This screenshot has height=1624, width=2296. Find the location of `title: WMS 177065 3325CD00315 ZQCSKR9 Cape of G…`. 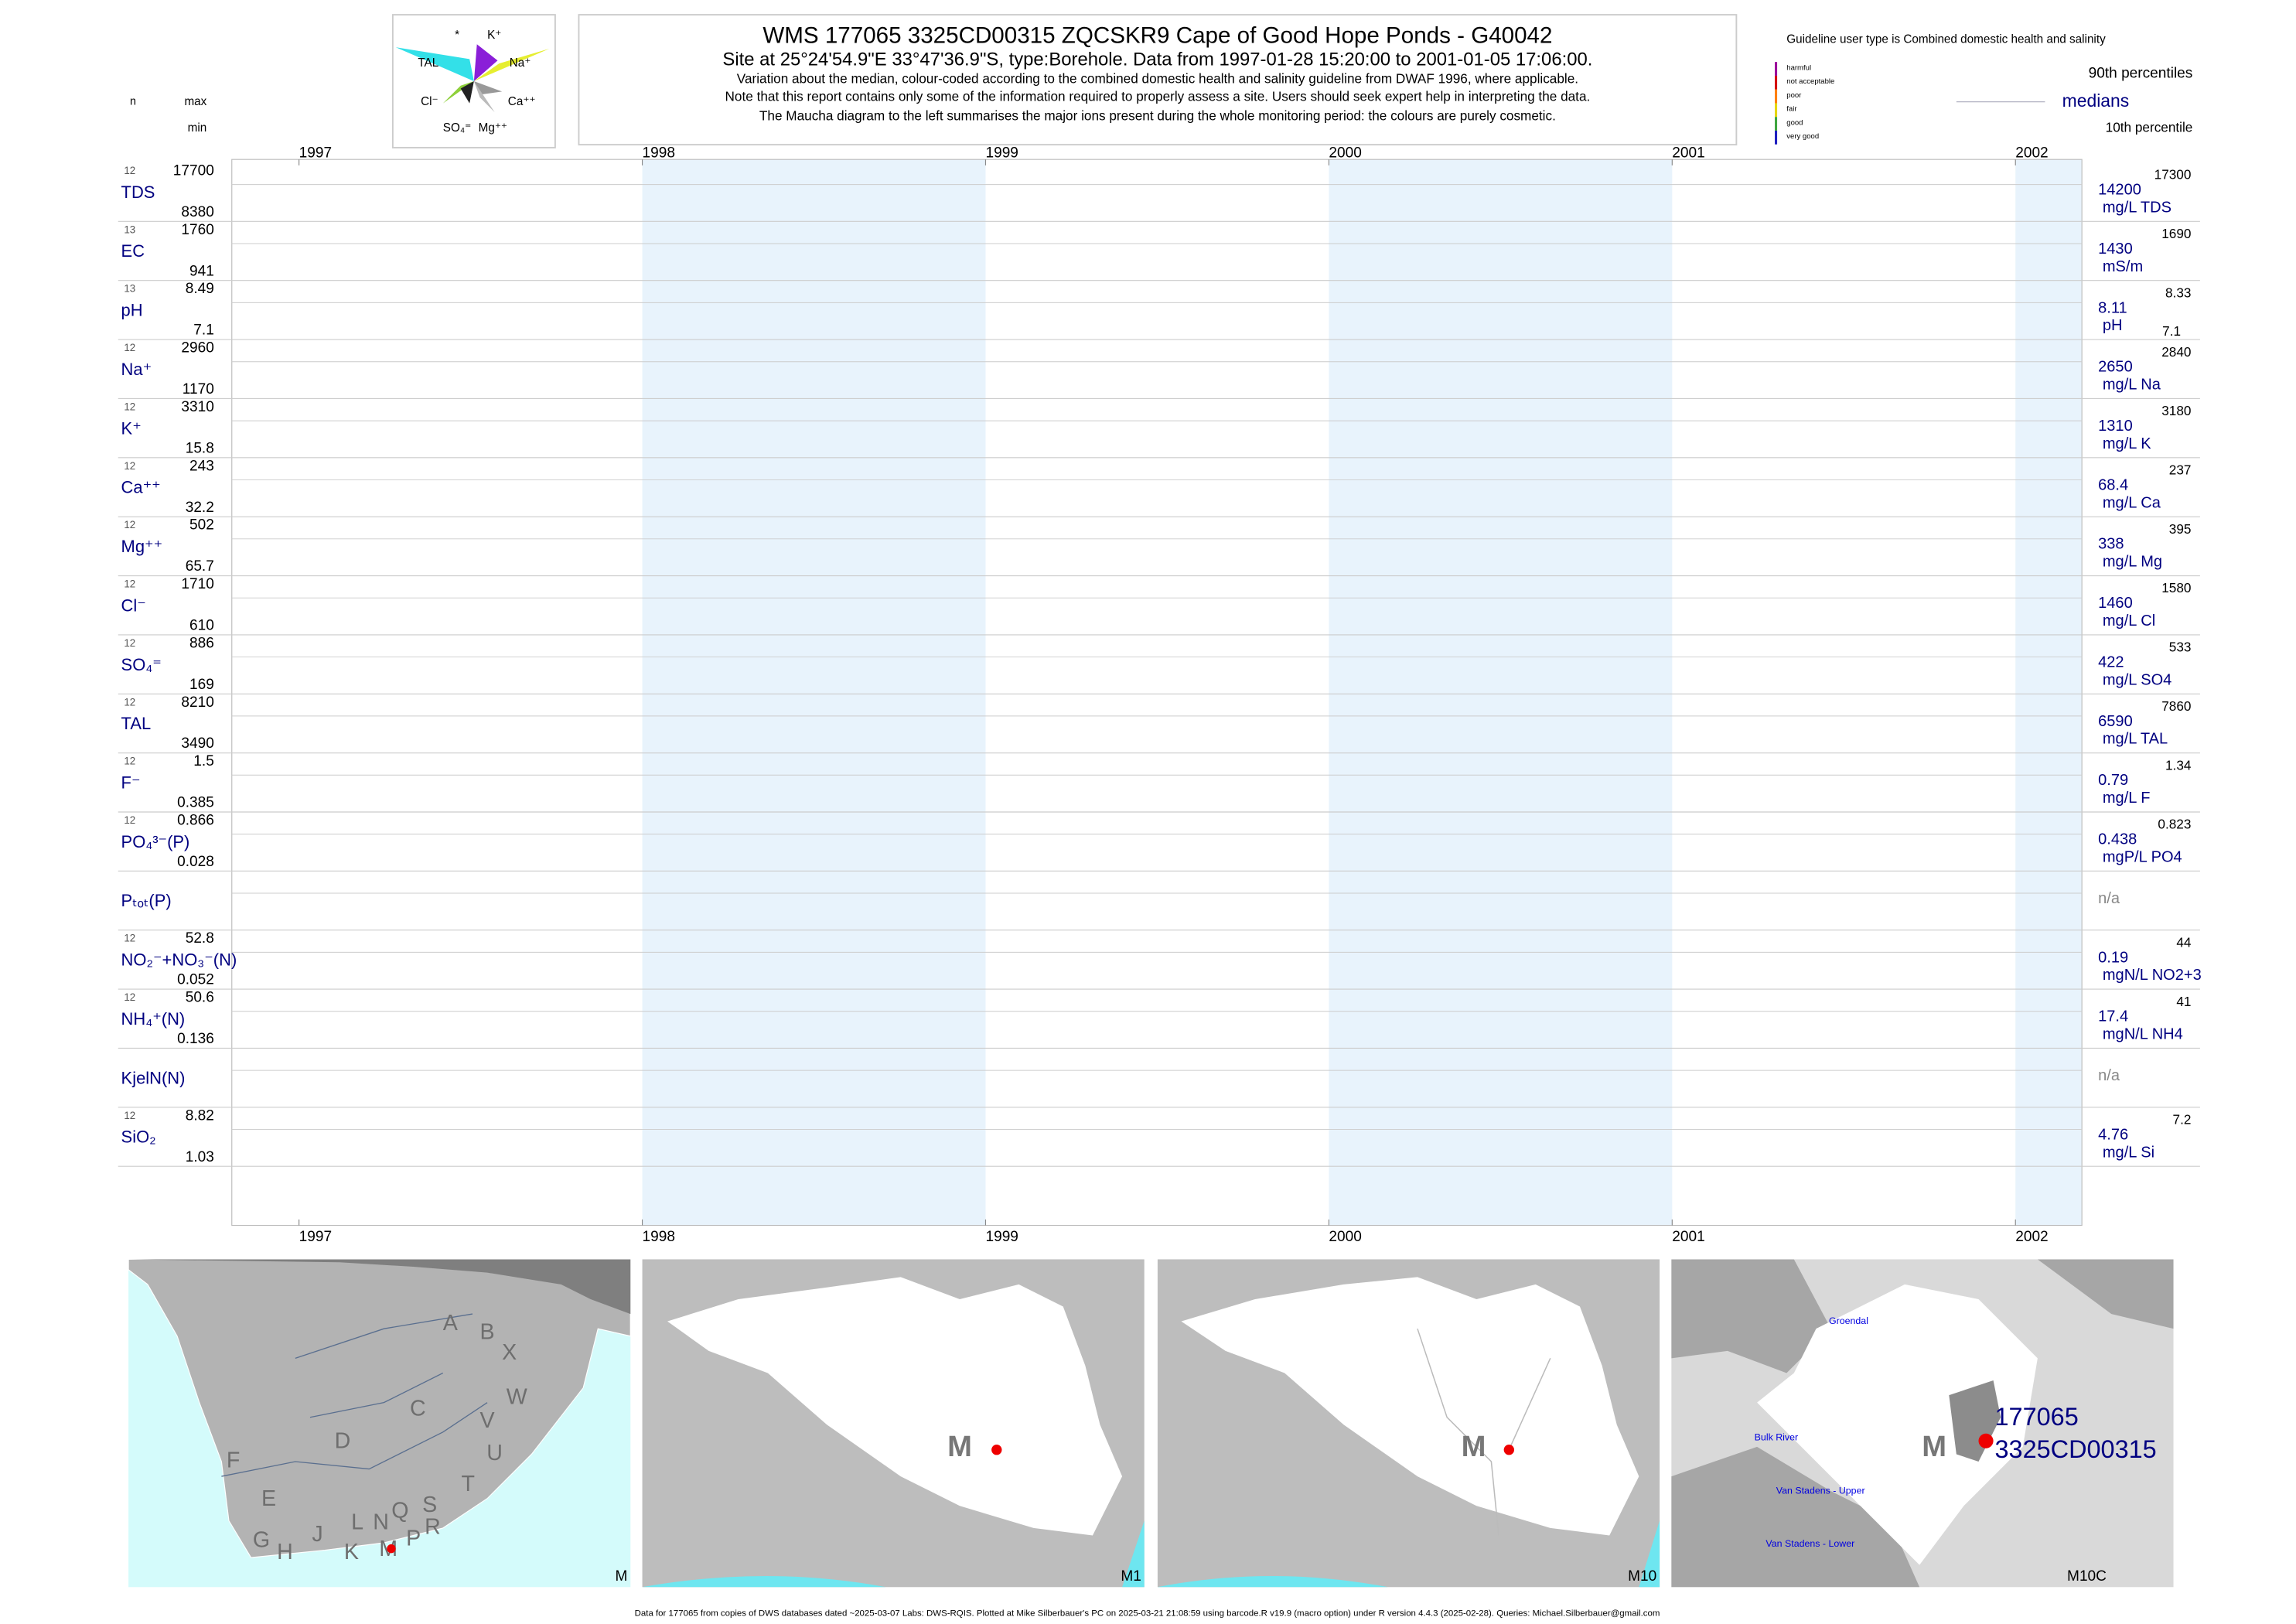

title: WMS 177065 3325CD00315 ZQCSKR9 Cape of G… is located at coordinates (1157, 36).